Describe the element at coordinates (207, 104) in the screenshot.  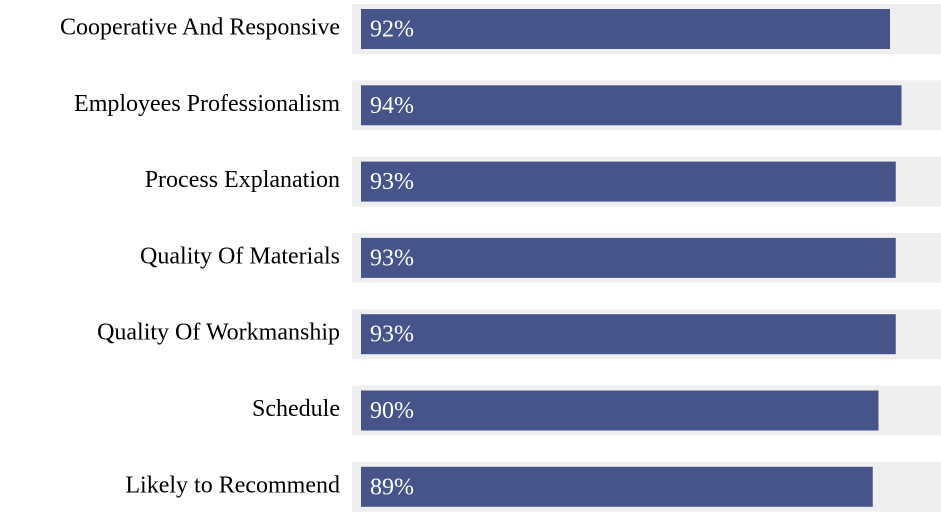
I see `category-label: Employees Professionalism` at that location.